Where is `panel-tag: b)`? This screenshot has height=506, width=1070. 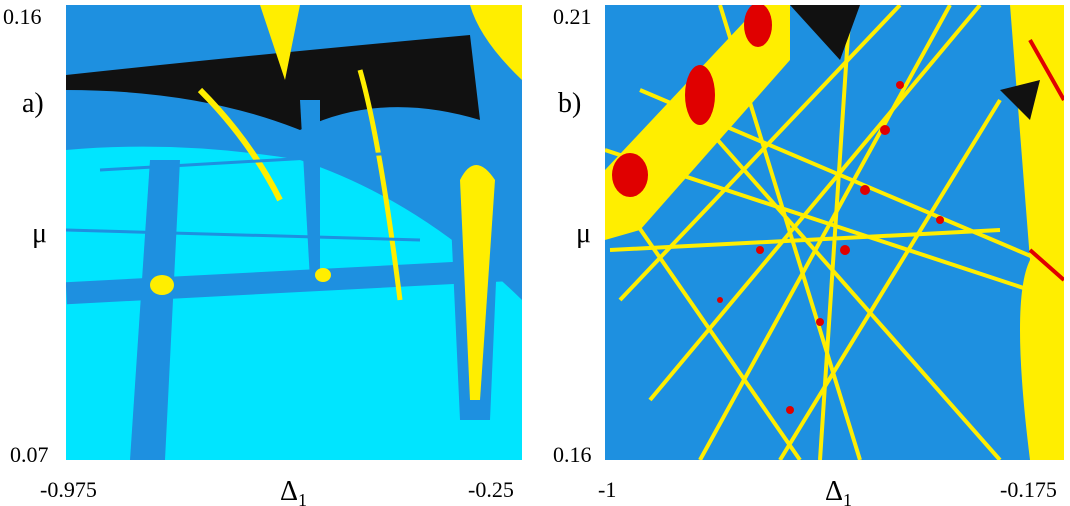
panel-tag: b) is located at coordinates (569, 103).